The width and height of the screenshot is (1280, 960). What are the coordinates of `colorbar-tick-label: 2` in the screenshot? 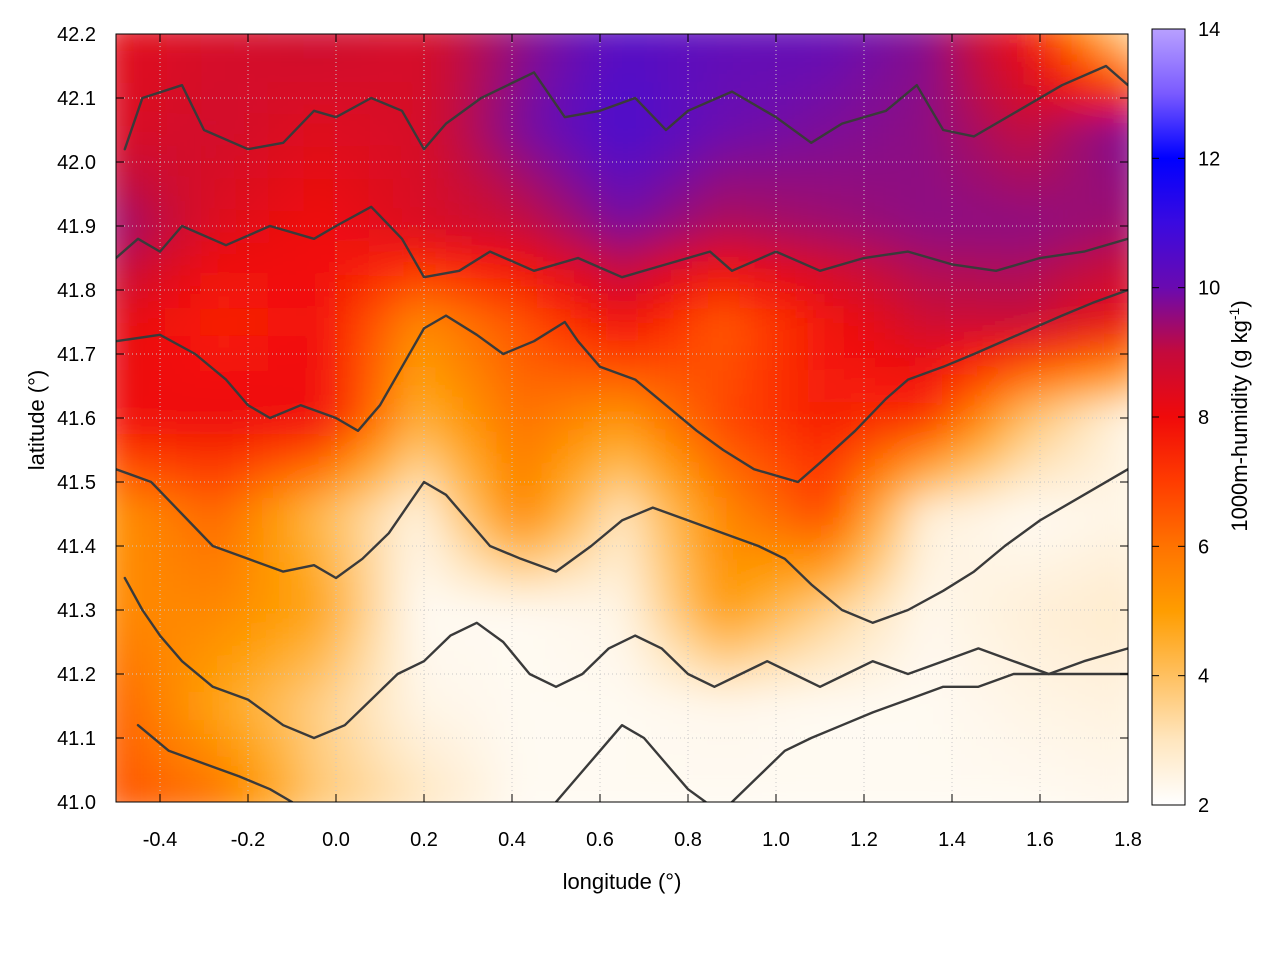 It's located at (1203, 806).